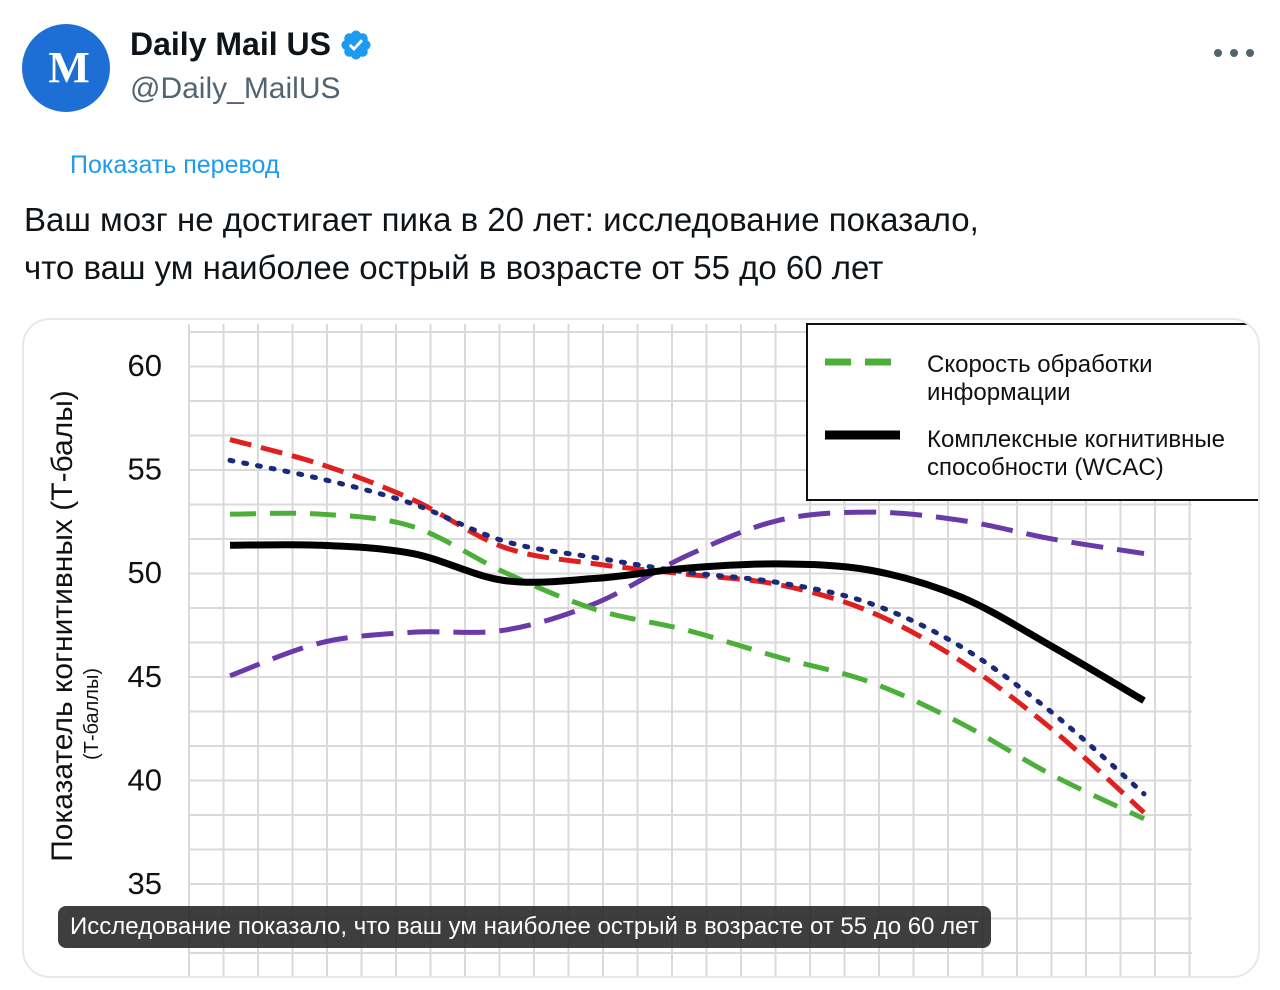 This screenshot has width=1280, height=990. I want to click on series-line-black-solid, so click(687, 622).